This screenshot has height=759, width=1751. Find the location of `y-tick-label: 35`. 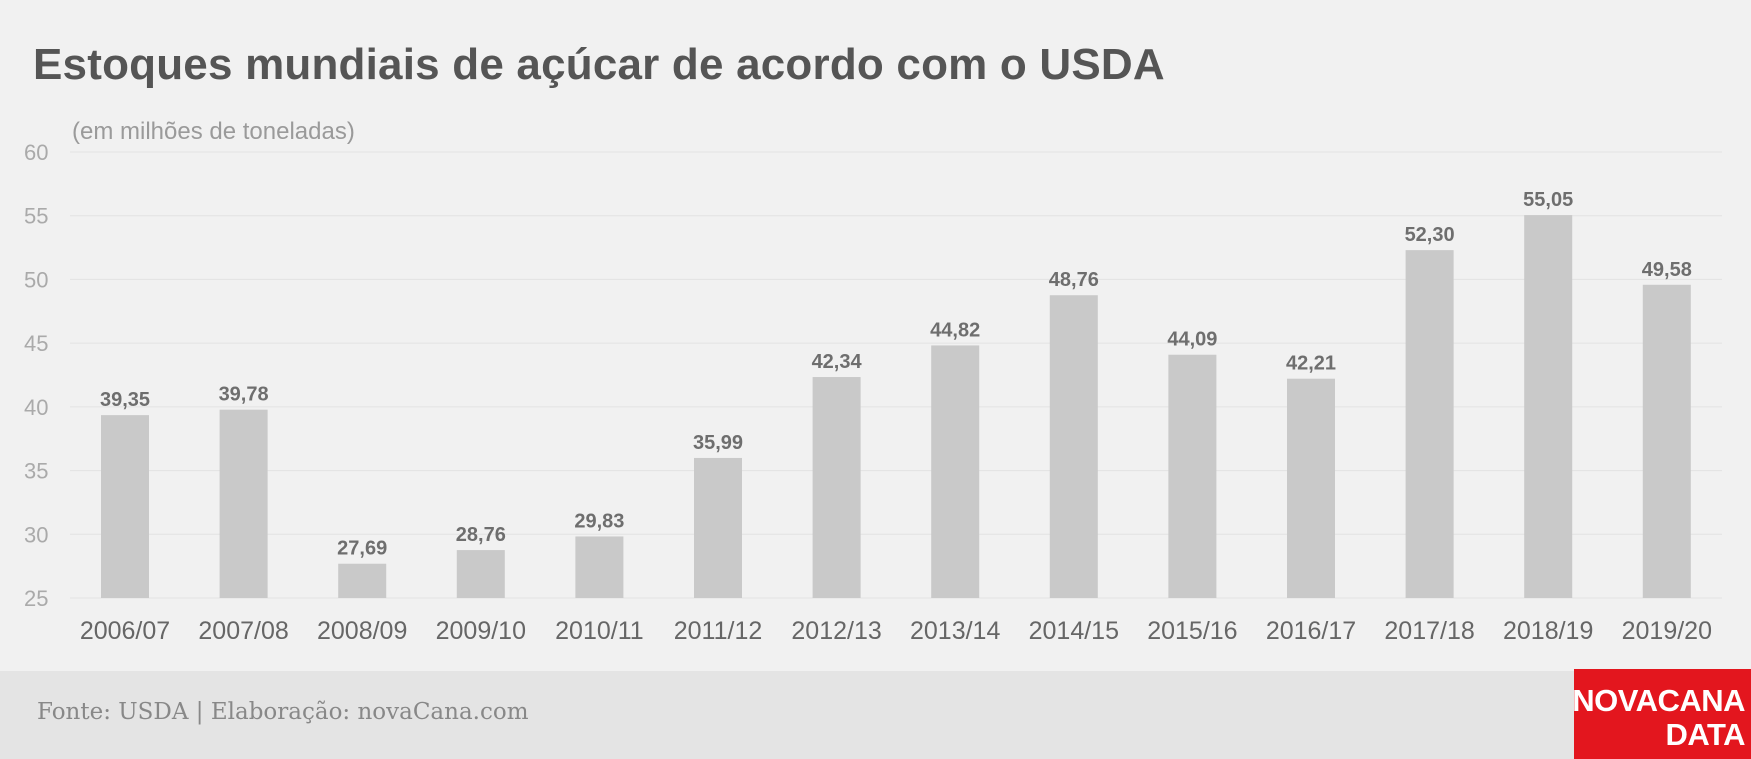

y-tick-label: 35 is located at coordinates (36, 471).